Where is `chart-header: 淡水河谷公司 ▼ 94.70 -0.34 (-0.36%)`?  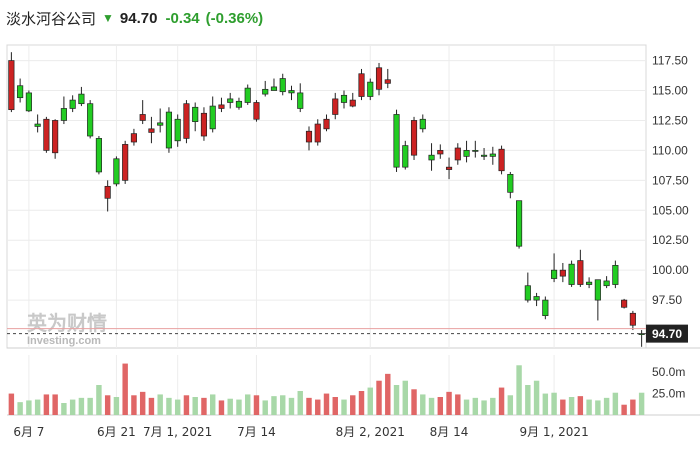 chart-header: 淡水河谷公司 ▼ 94.70 -0.34 (-0.36%) is located at coordinates (137, 18).